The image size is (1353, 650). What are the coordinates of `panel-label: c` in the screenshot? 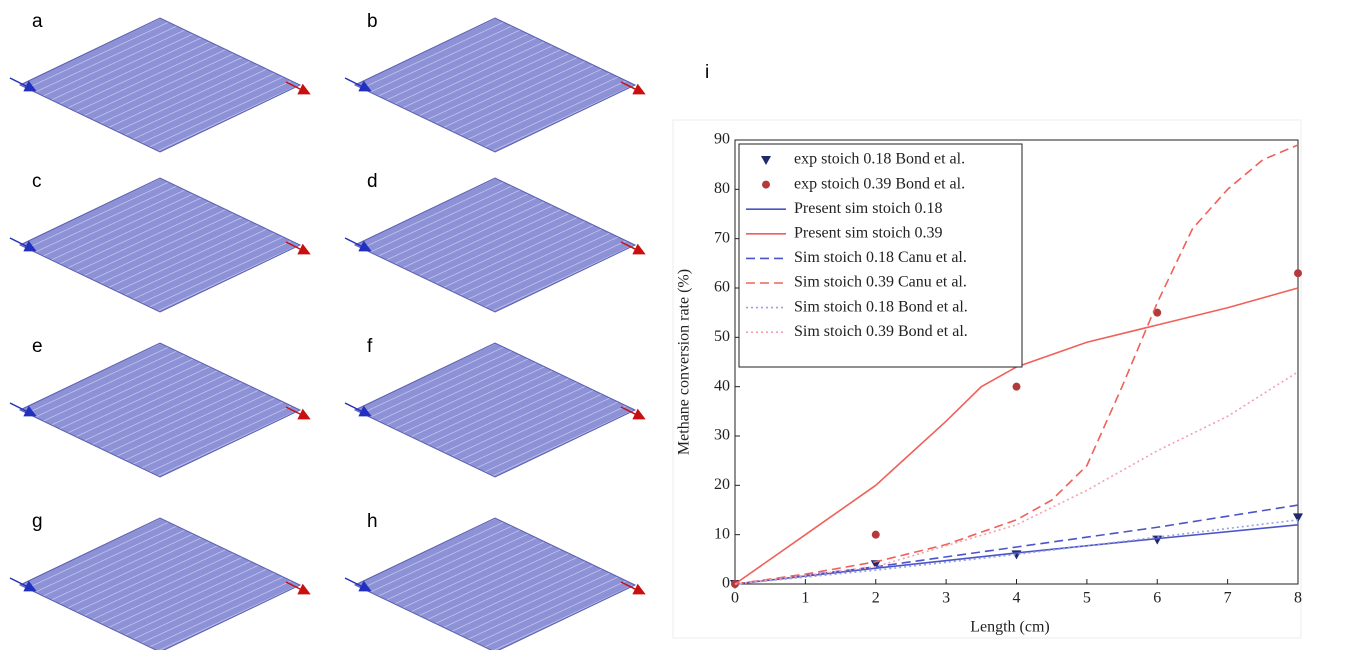 It's located at (37, 181).